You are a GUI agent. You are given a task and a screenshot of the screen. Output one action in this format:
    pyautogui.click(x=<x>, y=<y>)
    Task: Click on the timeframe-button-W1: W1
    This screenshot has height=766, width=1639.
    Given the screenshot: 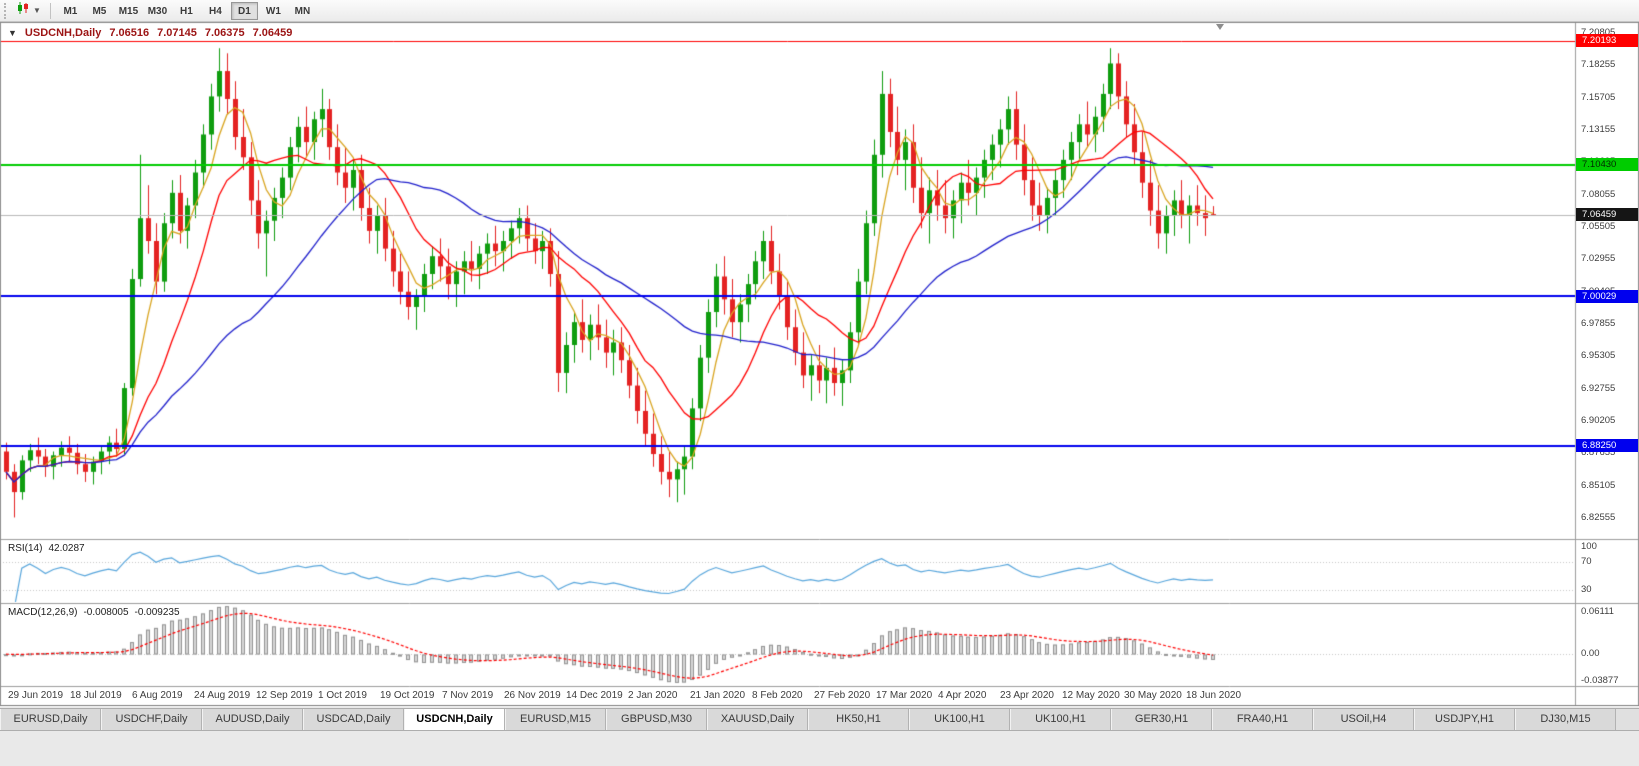 What is the action you would take?
    pyautogui.click(x=273, y=11)
    